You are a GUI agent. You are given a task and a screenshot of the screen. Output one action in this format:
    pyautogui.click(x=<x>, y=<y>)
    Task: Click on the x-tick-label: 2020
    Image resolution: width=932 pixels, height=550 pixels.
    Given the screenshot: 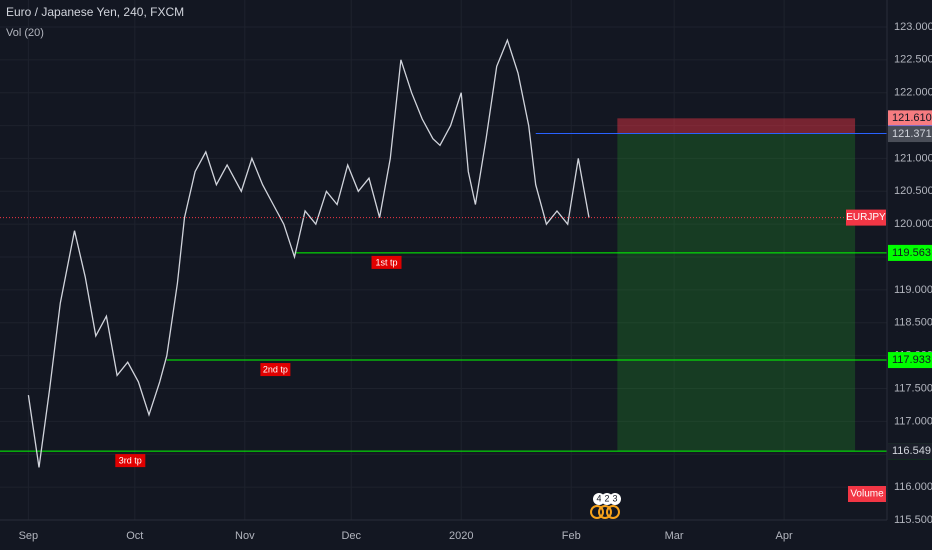 What is the action you would take?
    pyautogui.click(x=461, y=536)
    